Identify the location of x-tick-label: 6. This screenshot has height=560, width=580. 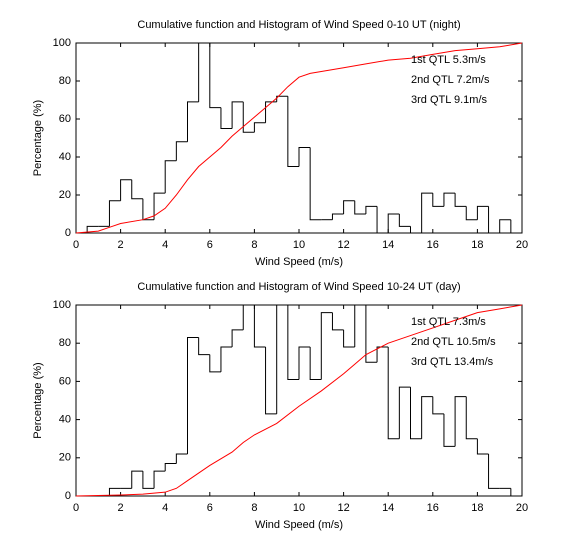
(210, 245).